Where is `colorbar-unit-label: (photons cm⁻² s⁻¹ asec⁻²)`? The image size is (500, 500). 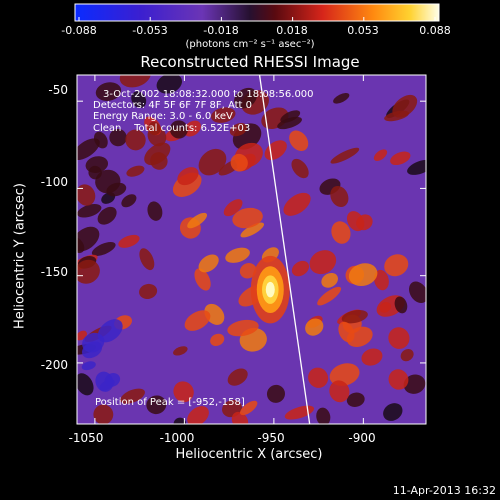
colorbar-unit-label: (photons cm⁻² s⁻¹ asec⁻²) is located at coordinates (250, 44).